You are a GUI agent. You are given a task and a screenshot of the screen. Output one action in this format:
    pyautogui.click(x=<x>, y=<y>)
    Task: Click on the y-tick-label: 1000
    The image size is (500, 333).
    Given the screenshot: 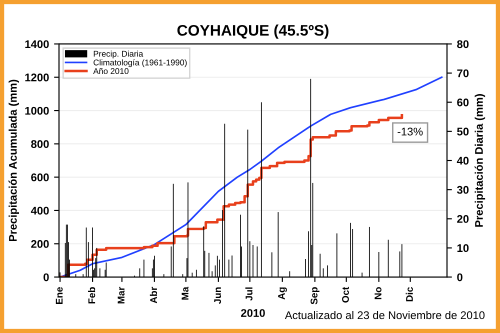 What is the action you would take?
    pyautogui.click(x=37, y=110)
    